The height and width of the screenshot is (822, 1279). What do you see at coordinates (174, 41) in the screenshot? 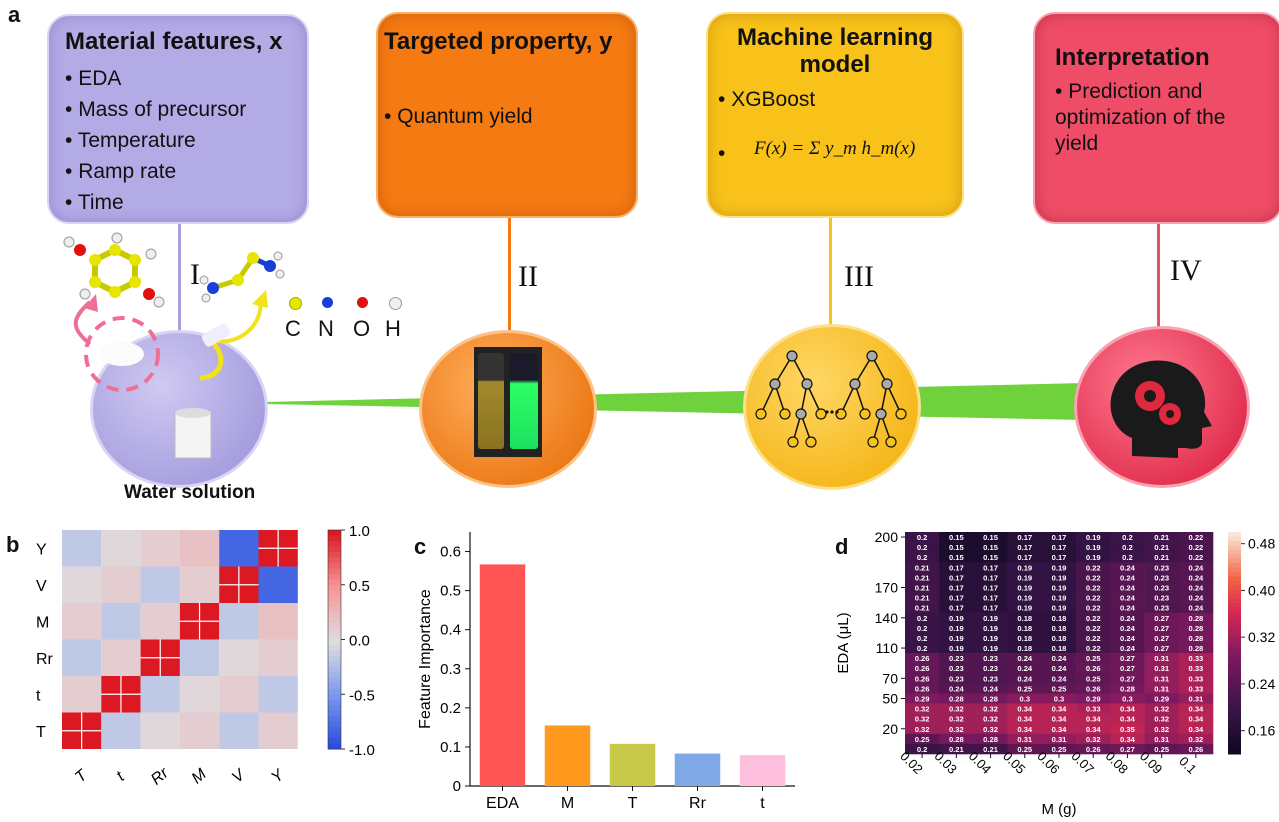
I see `features-title: Material features, x` at bounding box center [174, 41].